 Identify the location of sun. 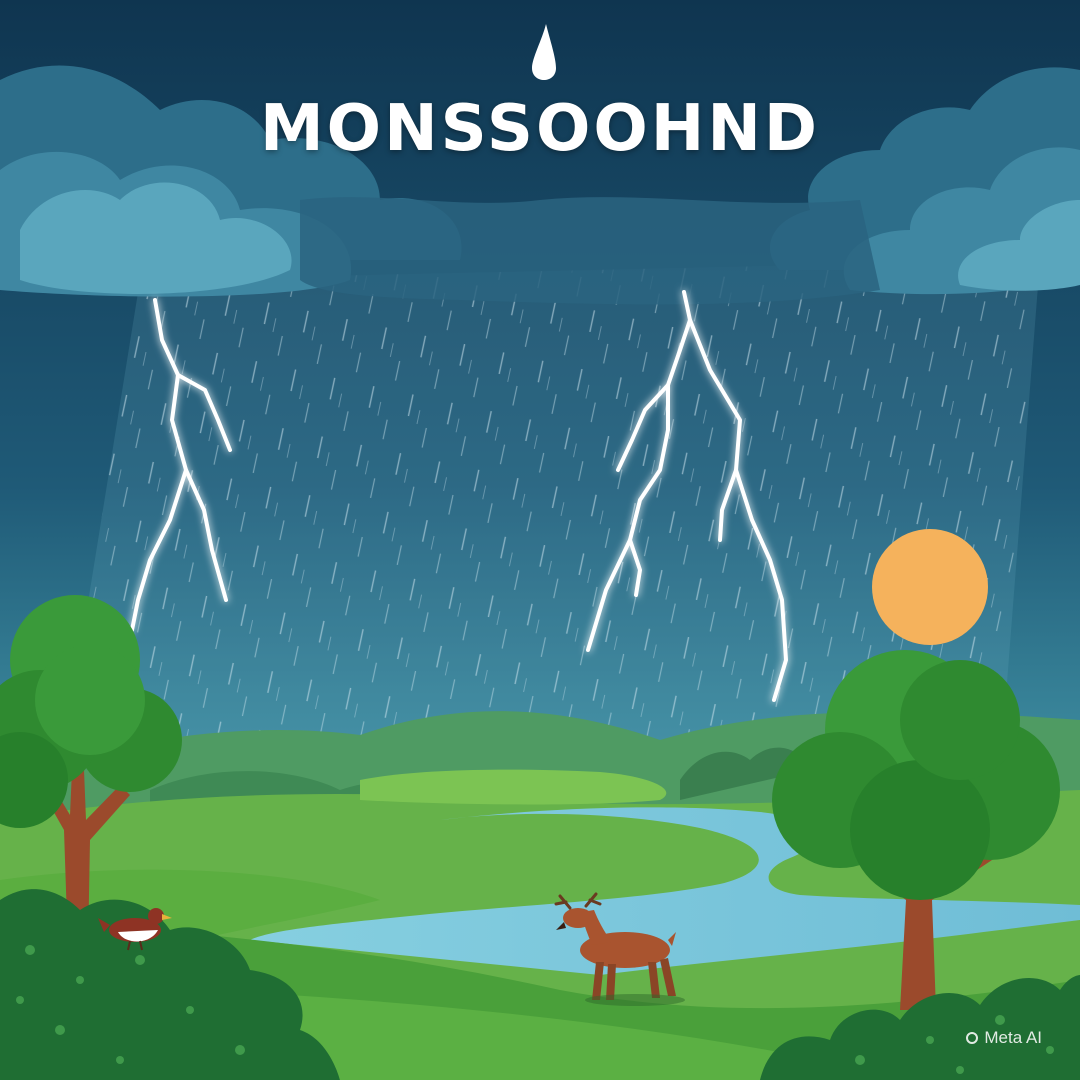
(930, 587).